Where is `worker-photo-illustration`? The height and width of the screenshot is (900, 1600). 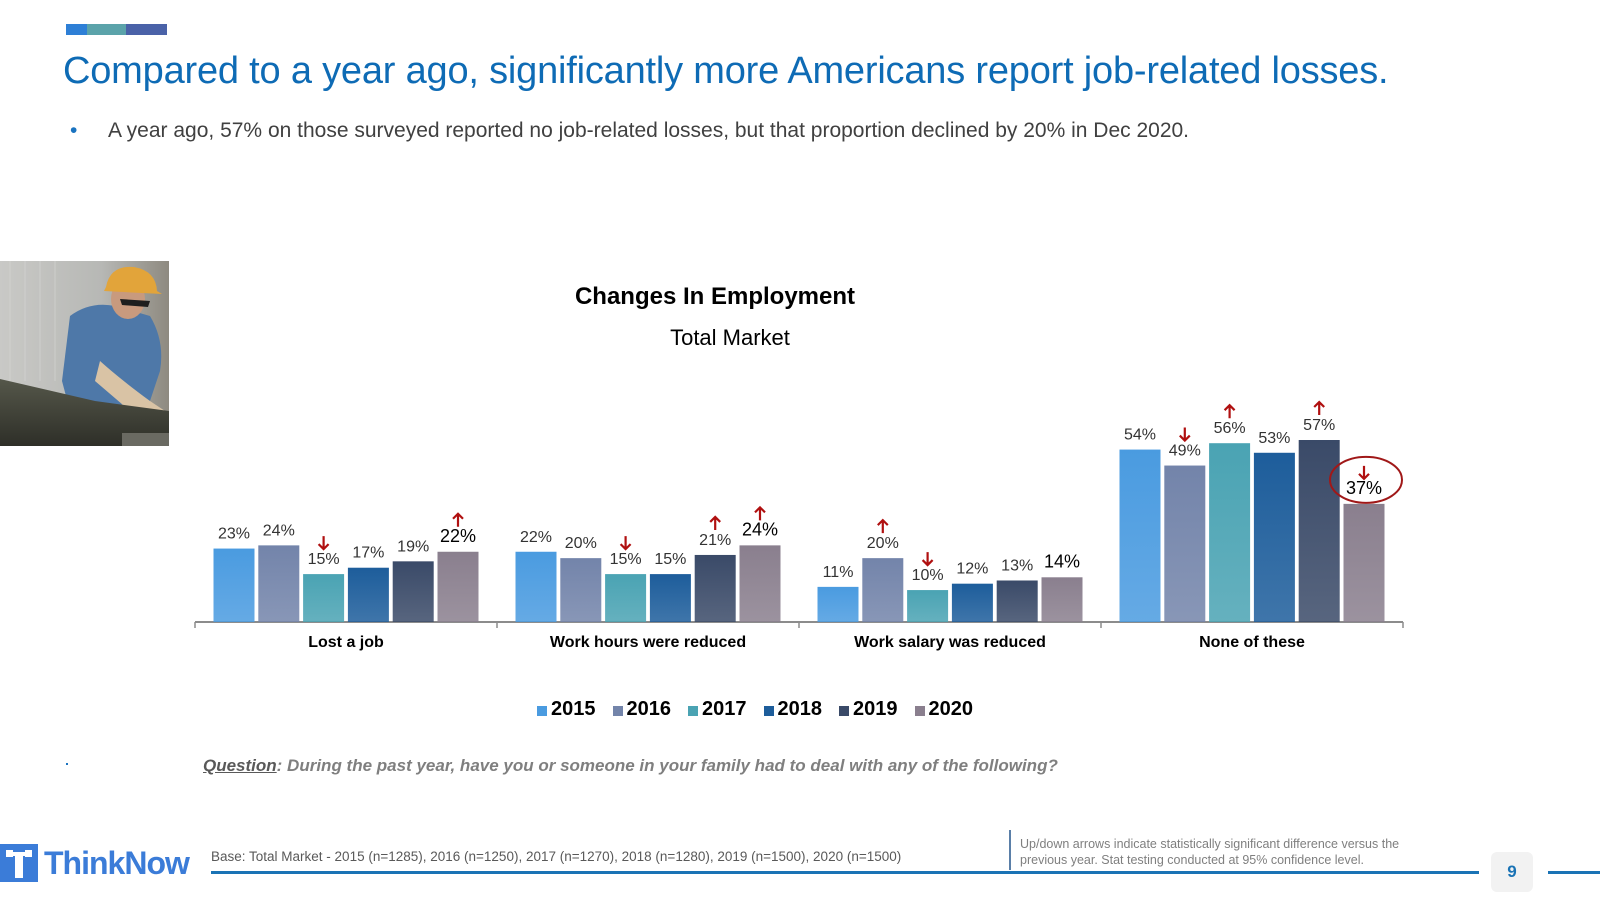 worker-photo-illustration is located at coordinates (84, 353).